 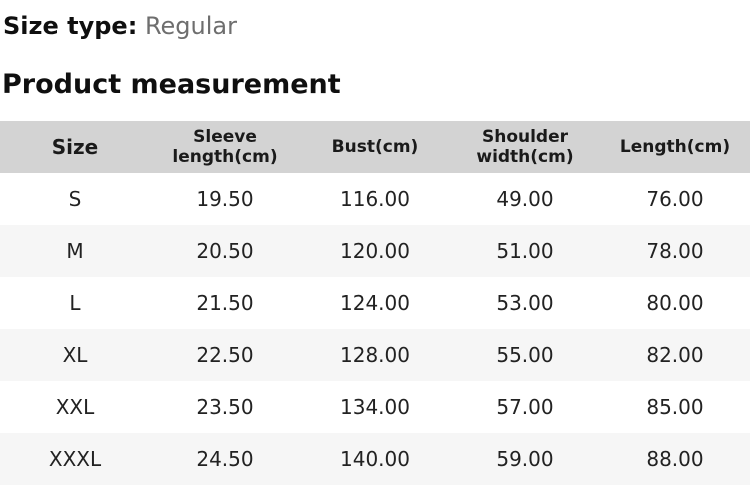 I want to click on column-header-length: Length(cm), so click(x=675, y=147).